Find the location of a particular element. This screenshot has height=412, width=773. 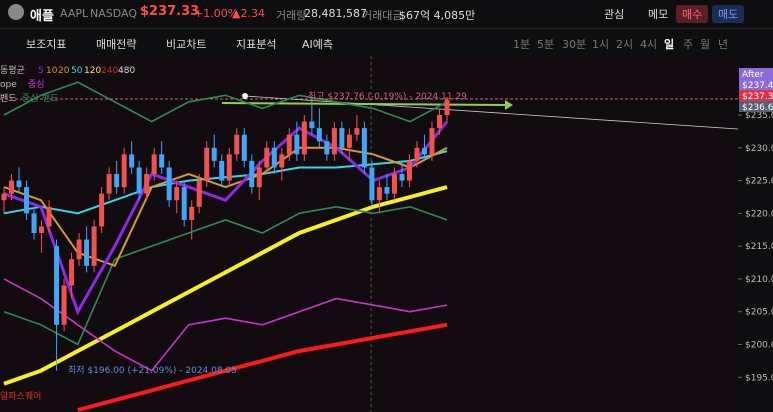

low-annotation: 최저 $196.00 (+21.09%) - 2024.08.05 is located at coordinates (152, 370).